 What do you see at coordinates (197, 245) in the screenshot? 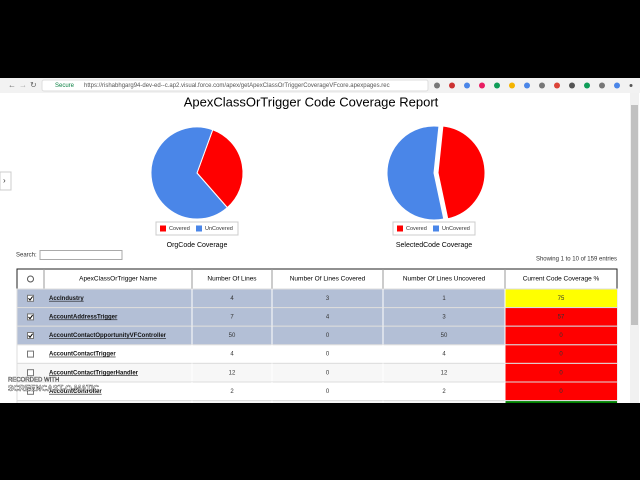
I see `chart-caption: OrgCode Coverage` at bounding box center [197, 245].